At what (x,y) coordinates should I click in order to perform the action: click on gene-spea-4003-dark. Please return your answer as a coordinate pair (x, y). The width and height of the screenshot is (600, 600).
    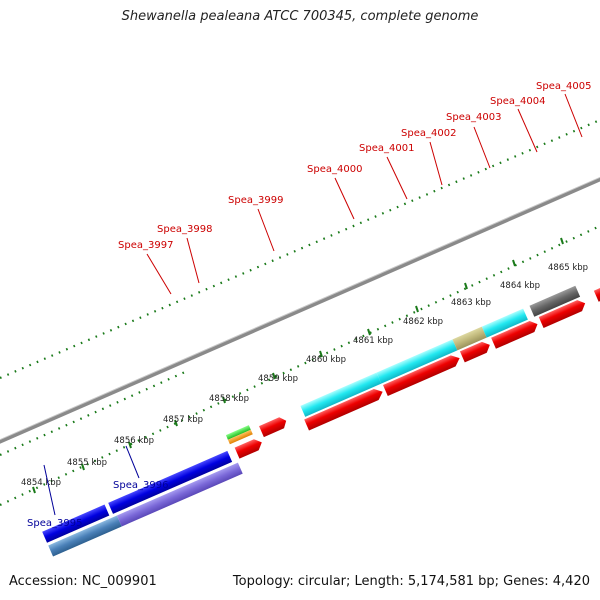
    Looking at the image, I should click on (555, 301).